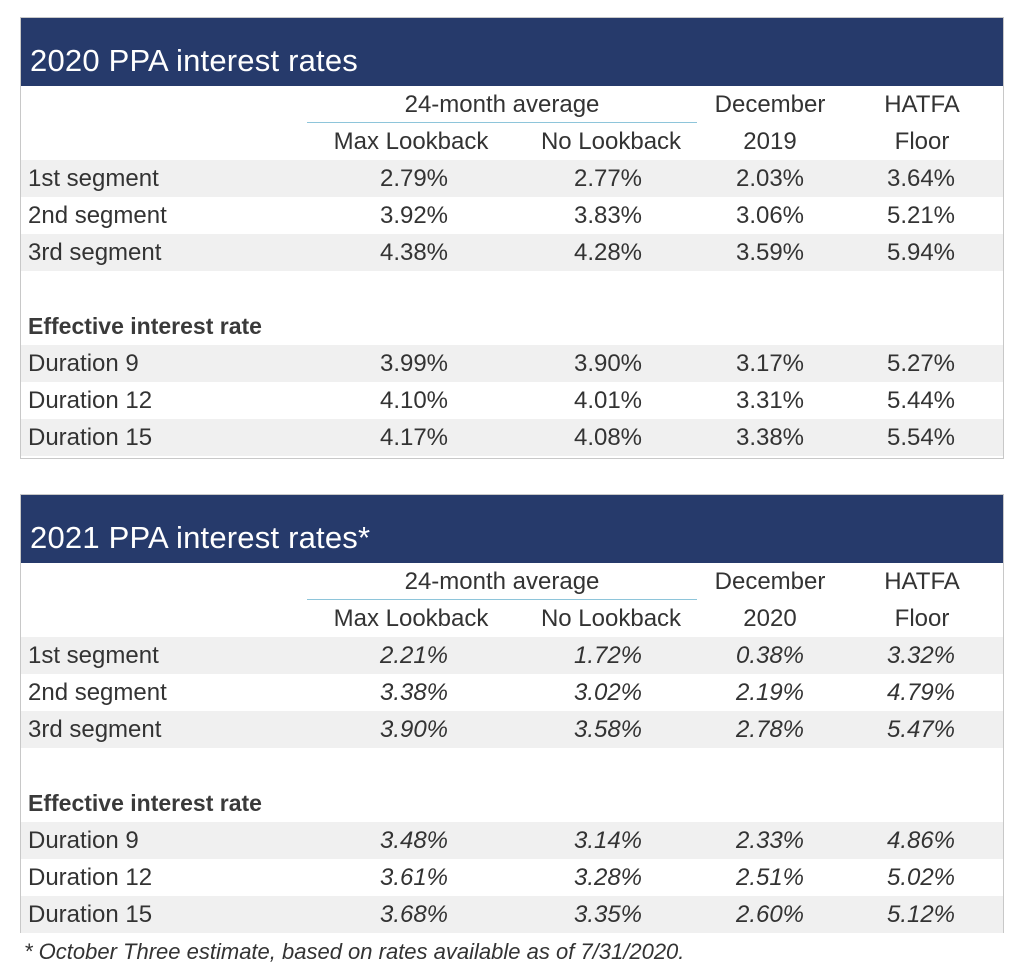 This screenshot has height=980, width=1024. Describe the element at coordinates (414, 877) in the screenshot. I see `cell-max-lookback: 3.61%` at that location.